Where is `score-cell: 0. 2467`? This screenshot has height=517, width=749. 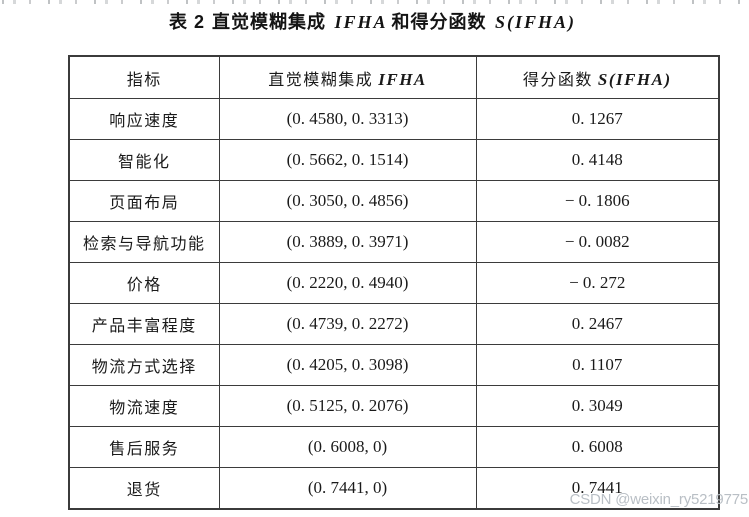 score-cell: 0. 2467 is located at coordinates (597, 324).